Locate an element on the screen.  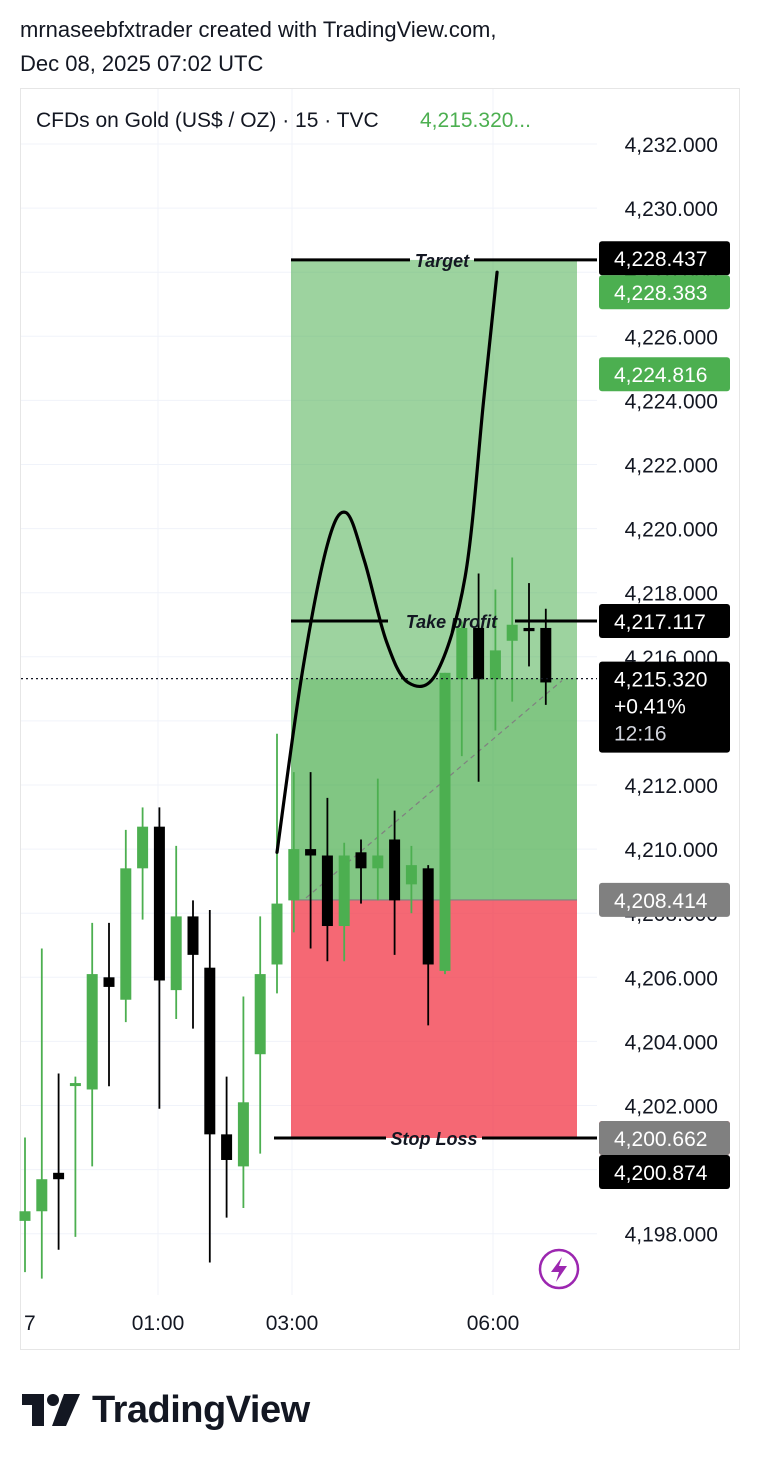
price-tag: 4,224.816 is located at coordinates (664, 374).